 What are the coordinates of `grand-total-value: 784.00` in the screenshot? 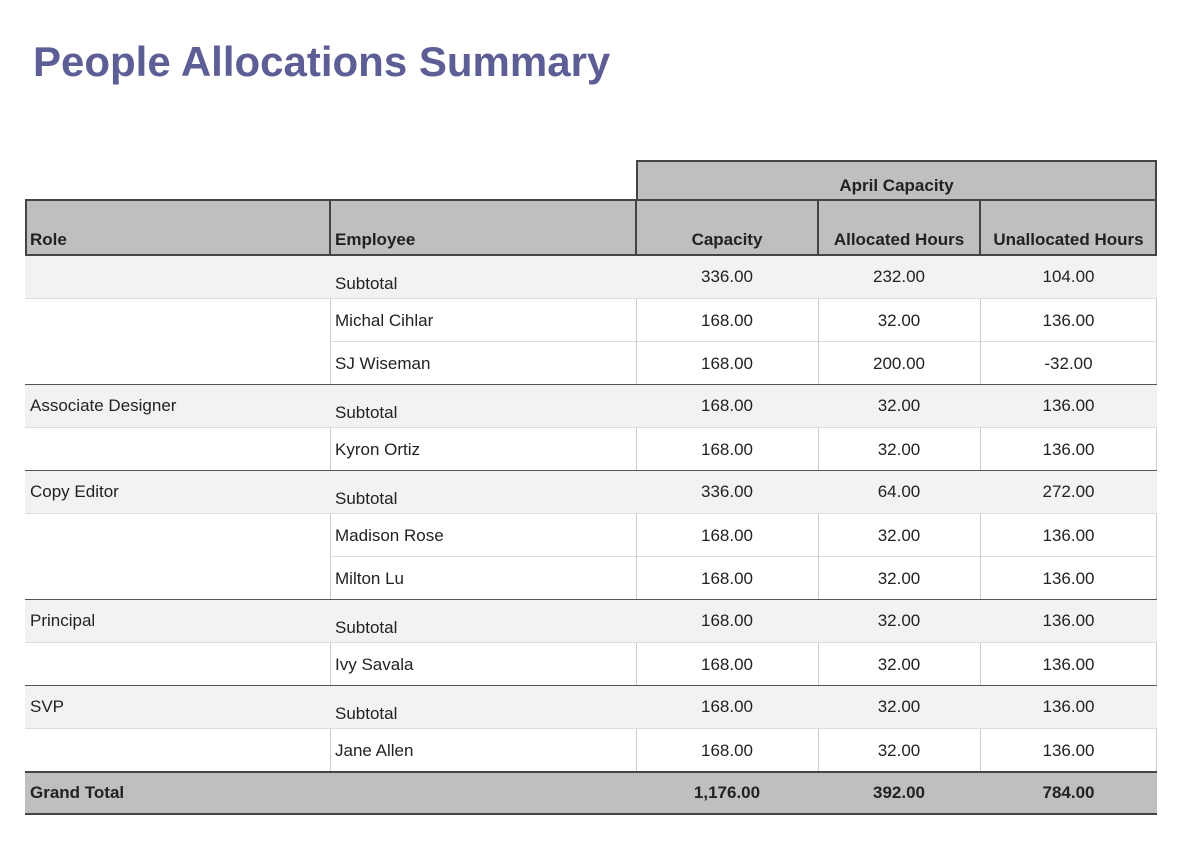 It's located at (1068, 792).